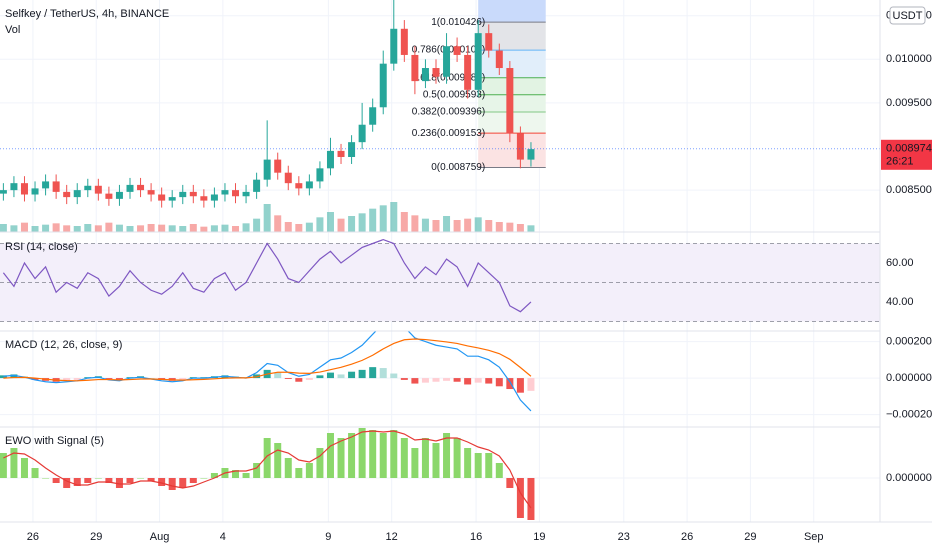 Image resolution: width=932 pixels, height=550 pixels. I want to click on currency: USDT, so click(908, 16).